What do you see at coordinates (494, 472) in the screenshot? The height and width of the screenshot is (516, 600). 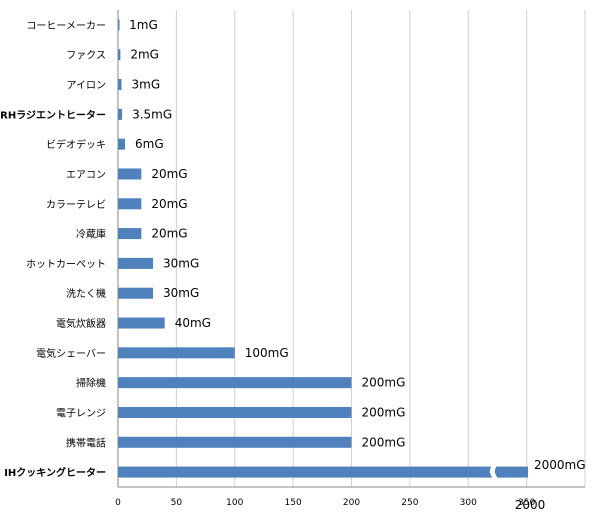 I see `axis-break-mark` at bounding box center [494, 472].